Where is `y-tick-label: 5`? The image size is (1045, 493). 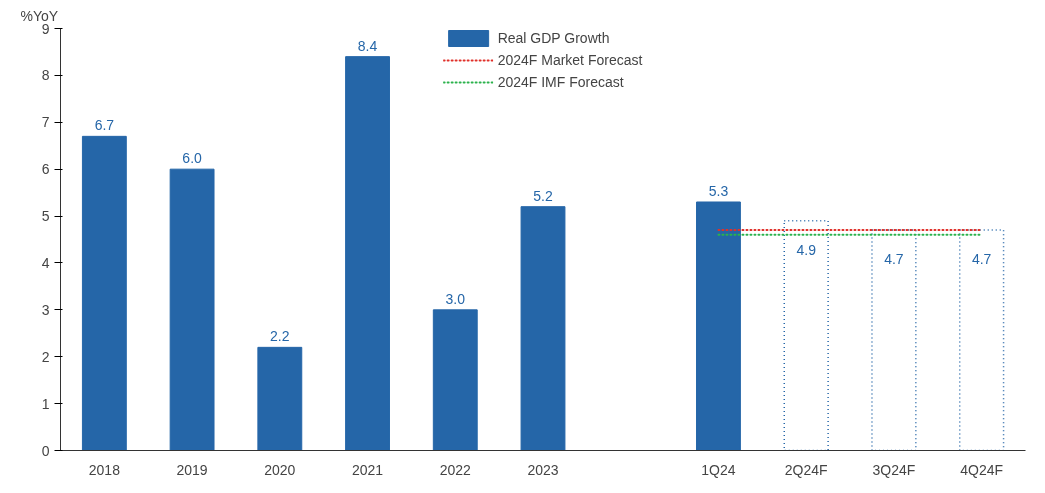
y-tick-label: 5 is located at coordinates (45, 216).